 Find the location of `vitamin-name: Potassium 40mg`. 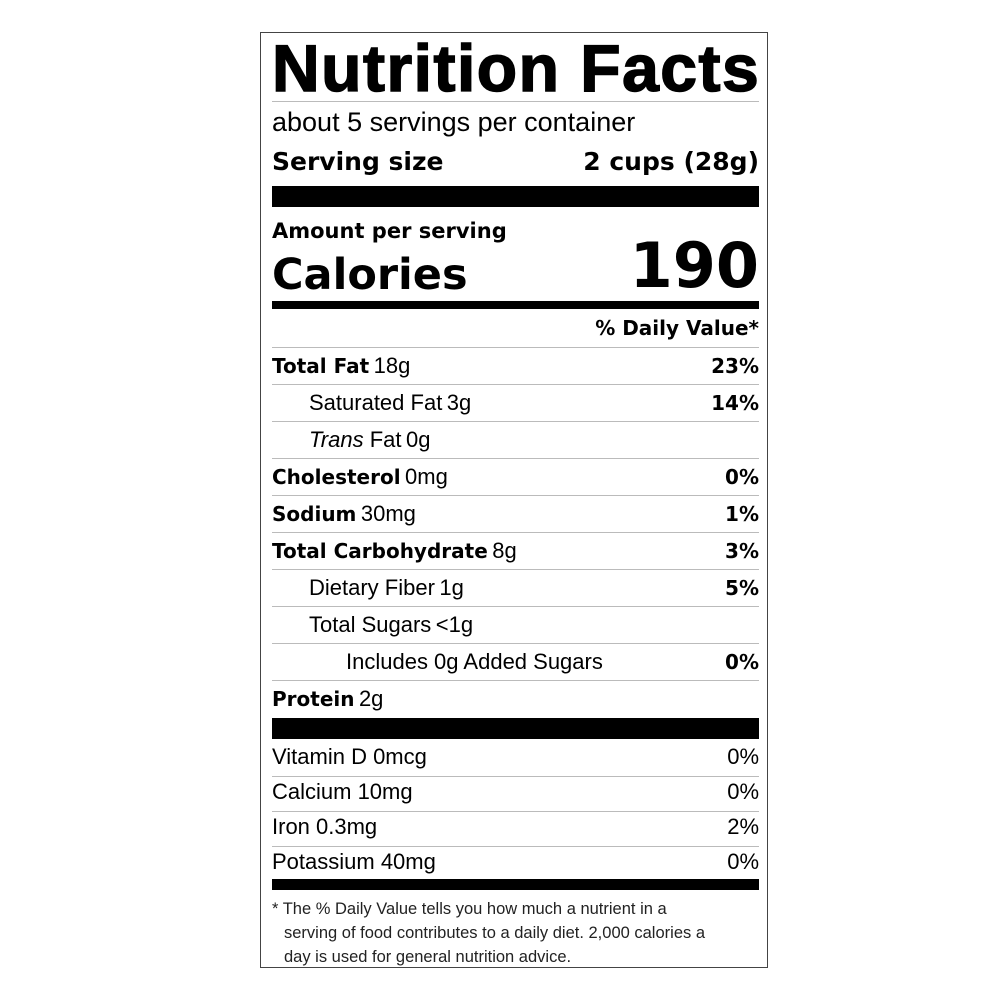

vitamin-name: Potassium 40mg is located at coordinates (354, 861).